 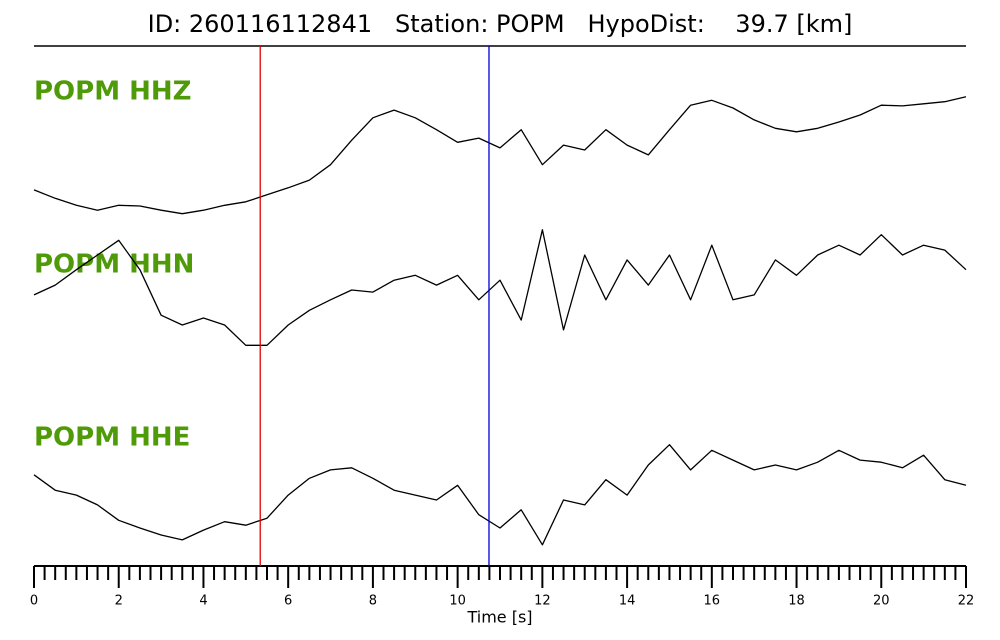 What do you see at coordinates (500, 495) in the screenshot?
I see `waveform` at bounding box center [500, 495].